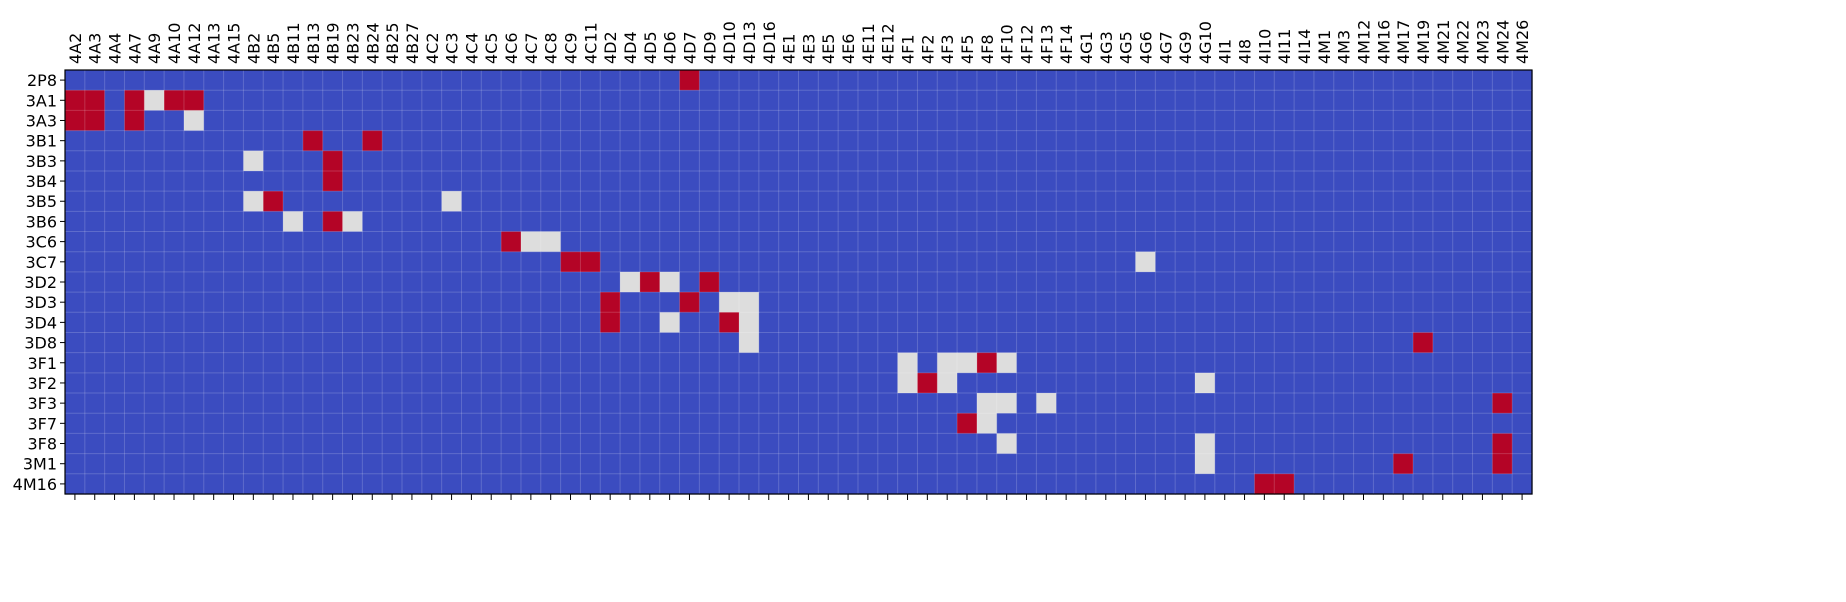 This screenshot has height=602, width=1846. I want to click on x-tick-label: 4D6, so click(670, 47).